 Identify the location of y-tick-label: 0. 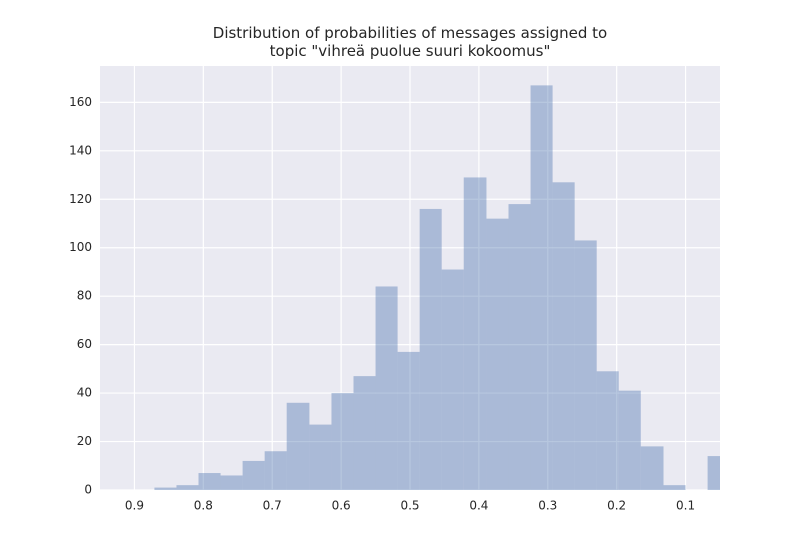
(88, 490).